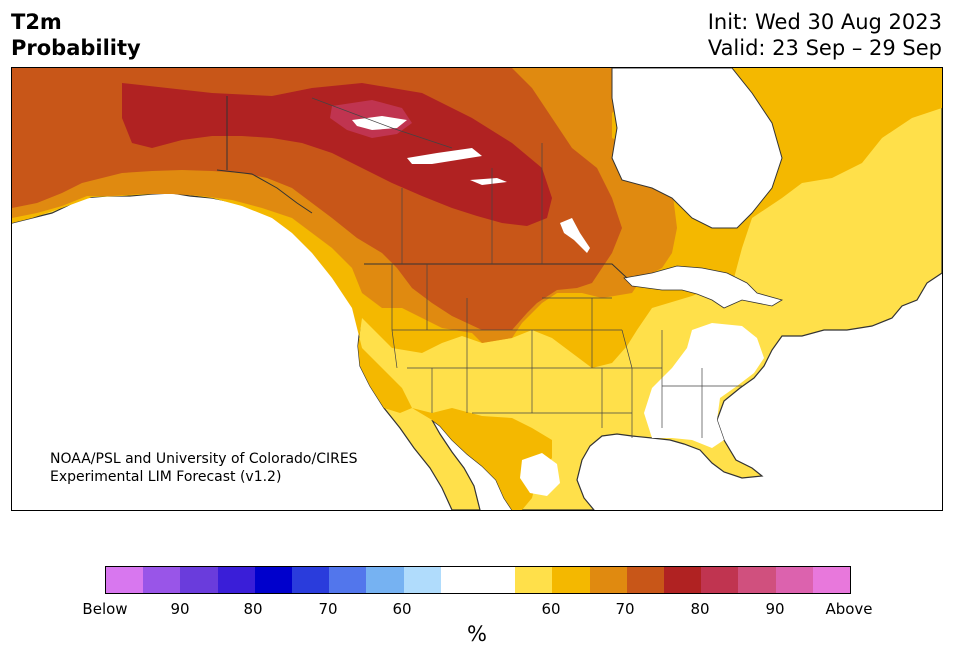  What do you see at coordinates (105, 609) in the screenshot?
I see `colorbar-tick-label: Below` at bounding box center [105, 609].